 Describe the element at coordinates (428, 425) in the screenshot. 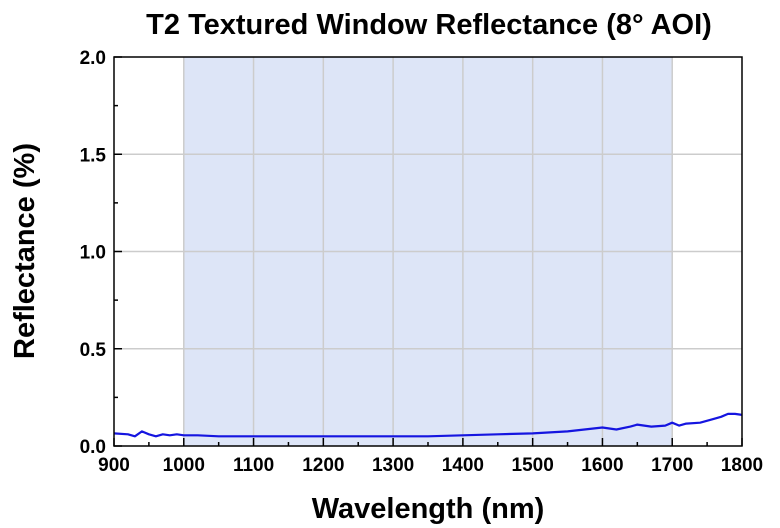

I see `reflectance-series-line` at that location.